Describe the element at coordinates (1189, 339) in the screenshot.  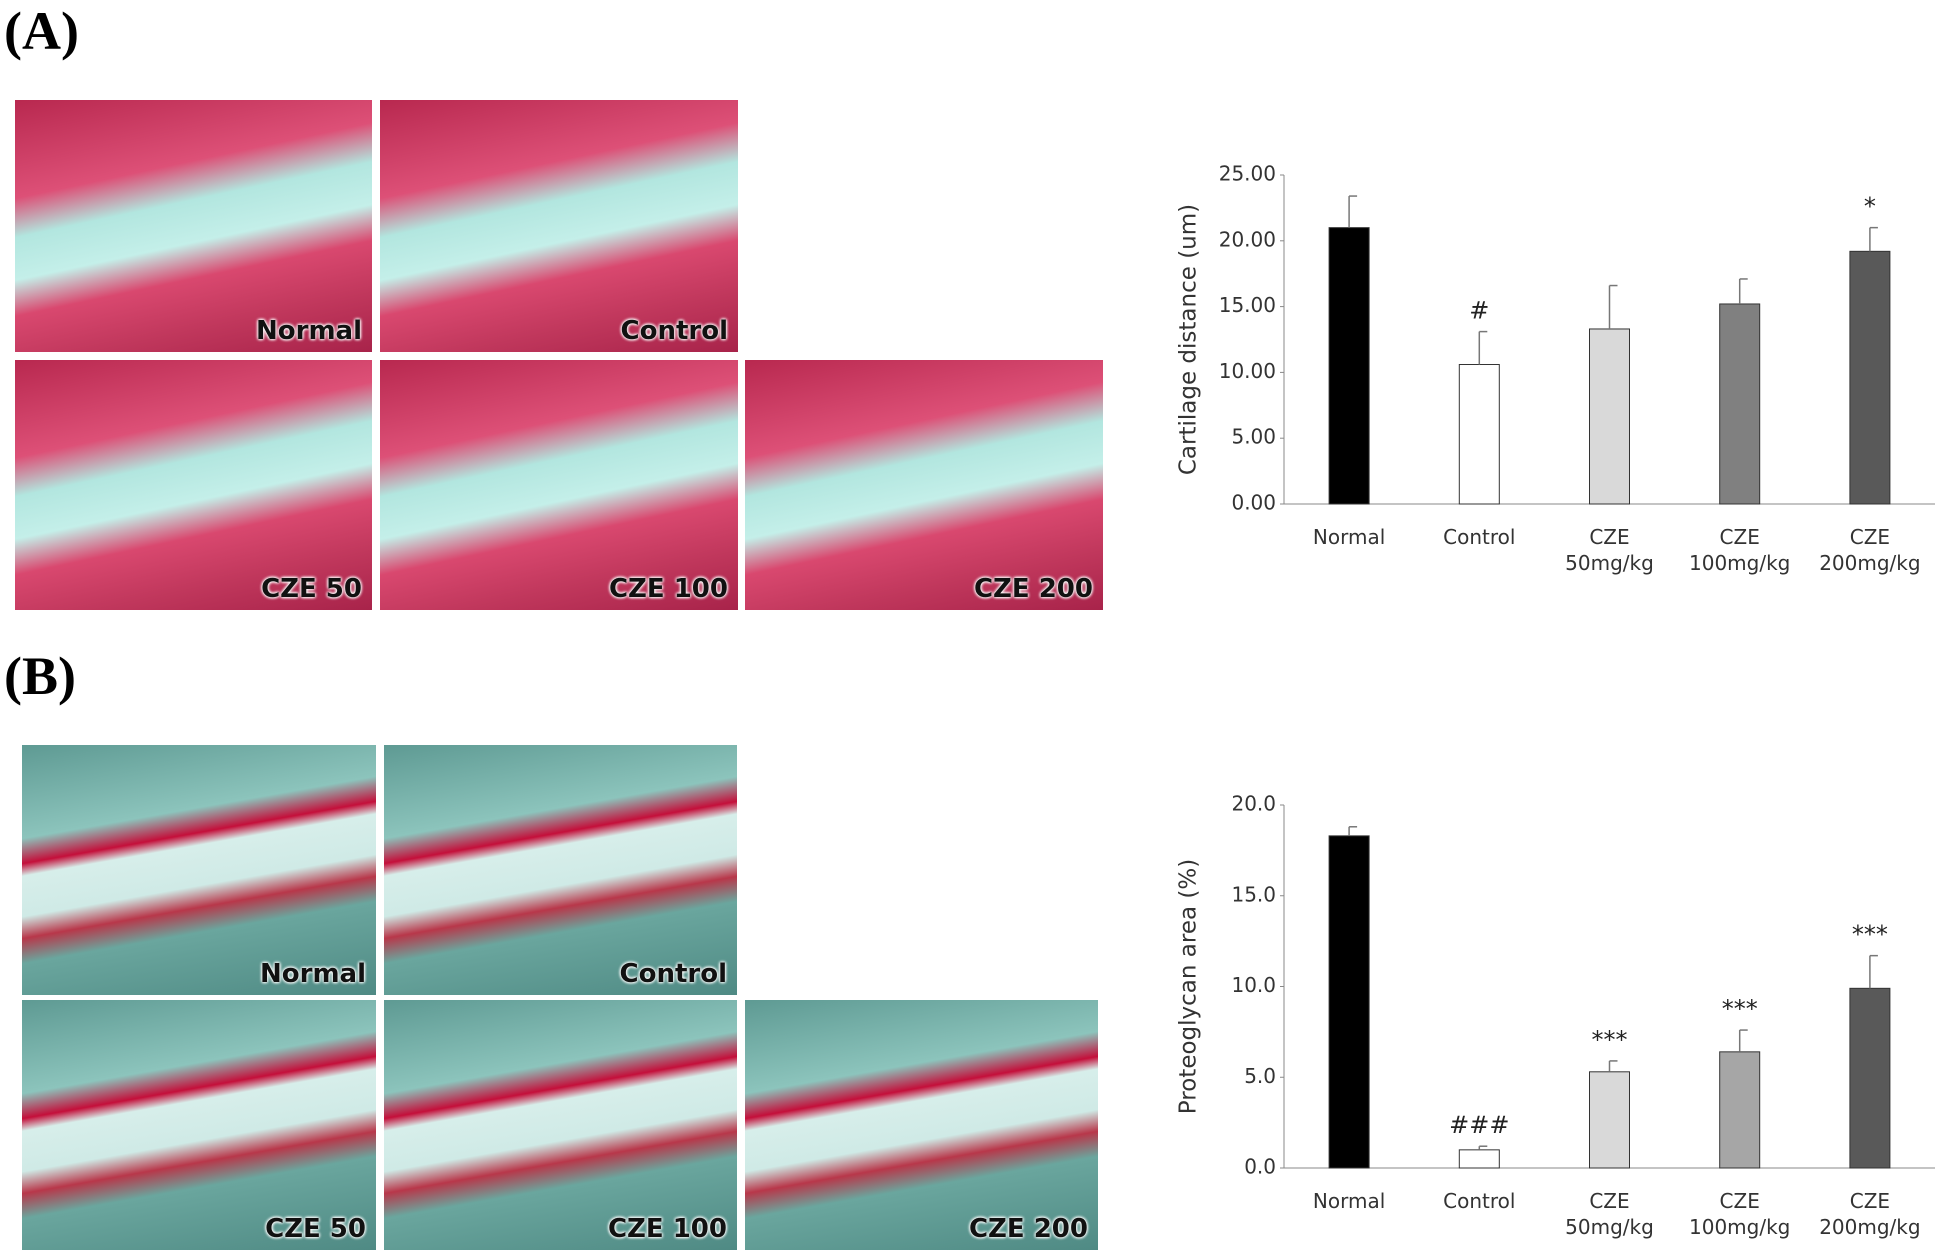
I see `y-axis-label: Cartilage distance (um)` at that location.